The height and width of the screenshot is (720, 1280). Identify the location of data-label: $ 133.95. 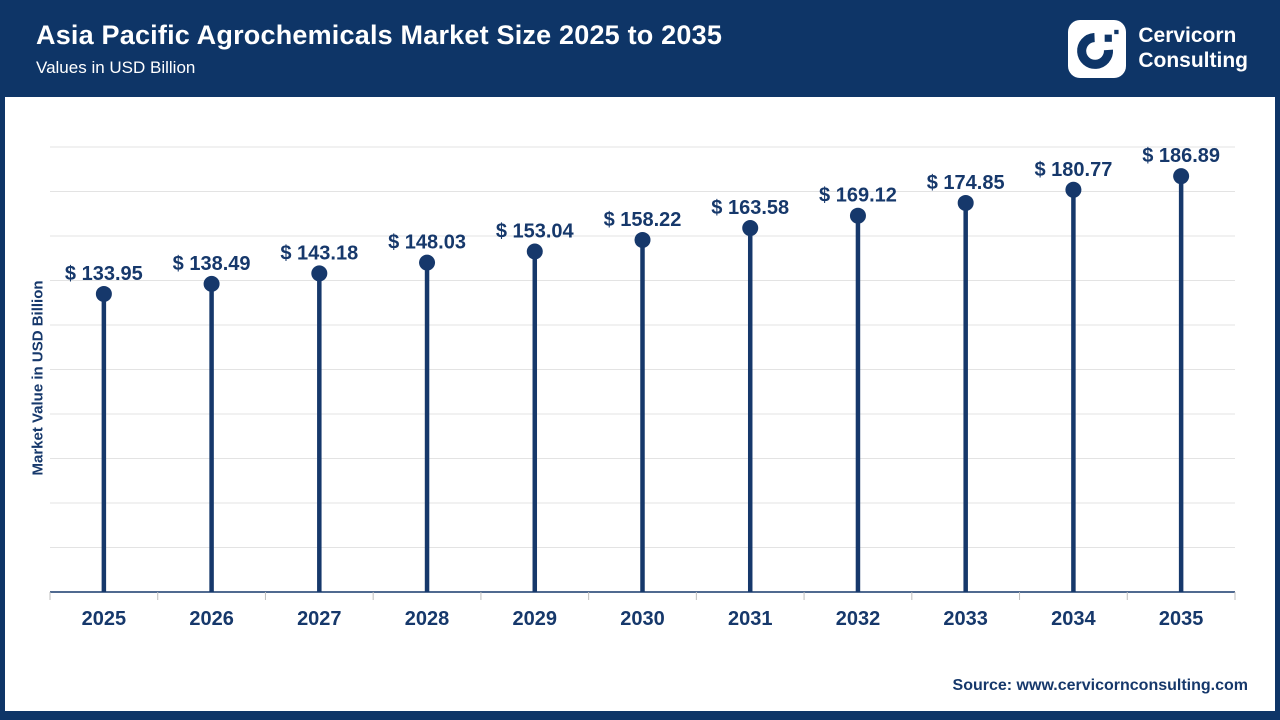
(104, 274).